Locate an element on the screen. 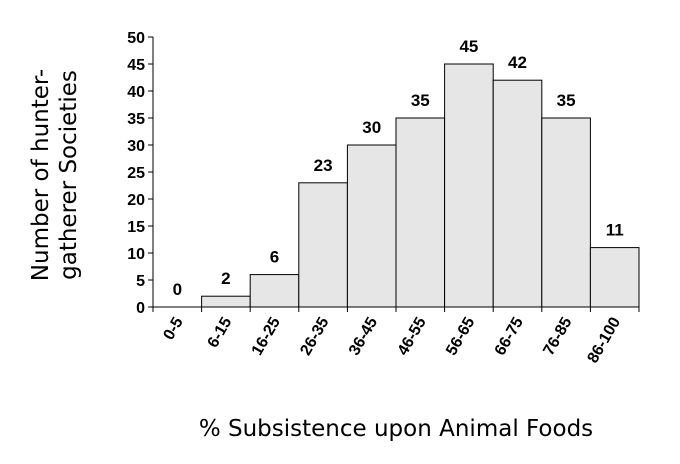 The width and height of the screenshot is (680, 464). data-label-86-100: 11 is located at coordinates (615, 230).